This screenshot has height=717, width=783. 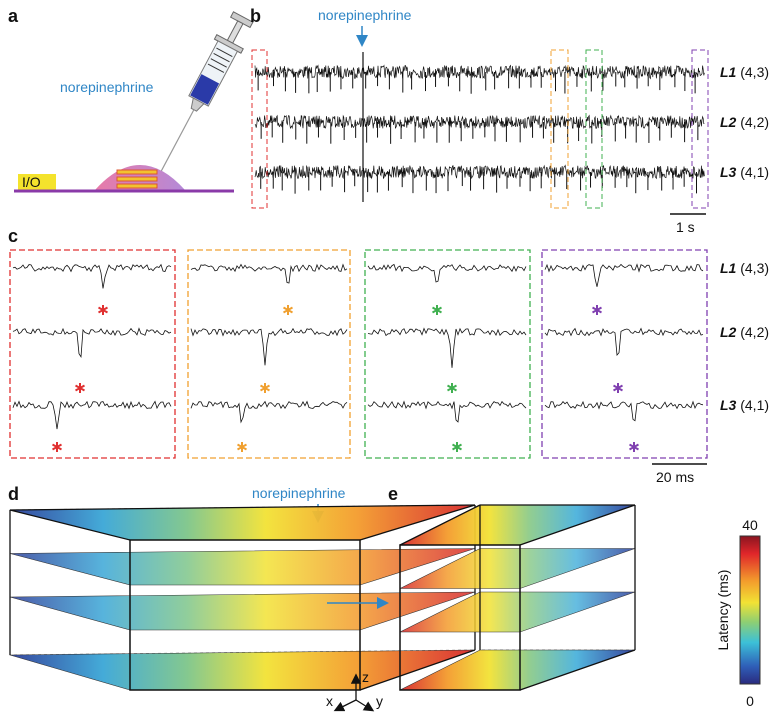 What do you see at coordinates (675, 477) in the screenshot?
I see `scale-label: 20 ms` at bounding box center [675, 477].